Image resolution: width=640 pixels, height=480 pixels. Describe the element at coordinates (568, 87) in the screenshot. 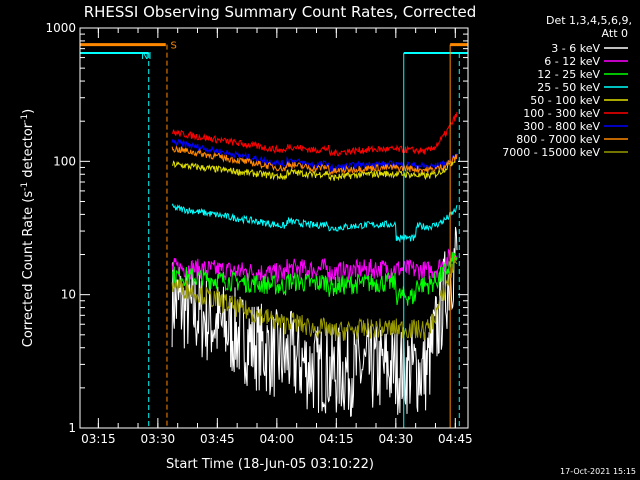

I see `legend-entry-4: 25 - 50 keV` at that location.